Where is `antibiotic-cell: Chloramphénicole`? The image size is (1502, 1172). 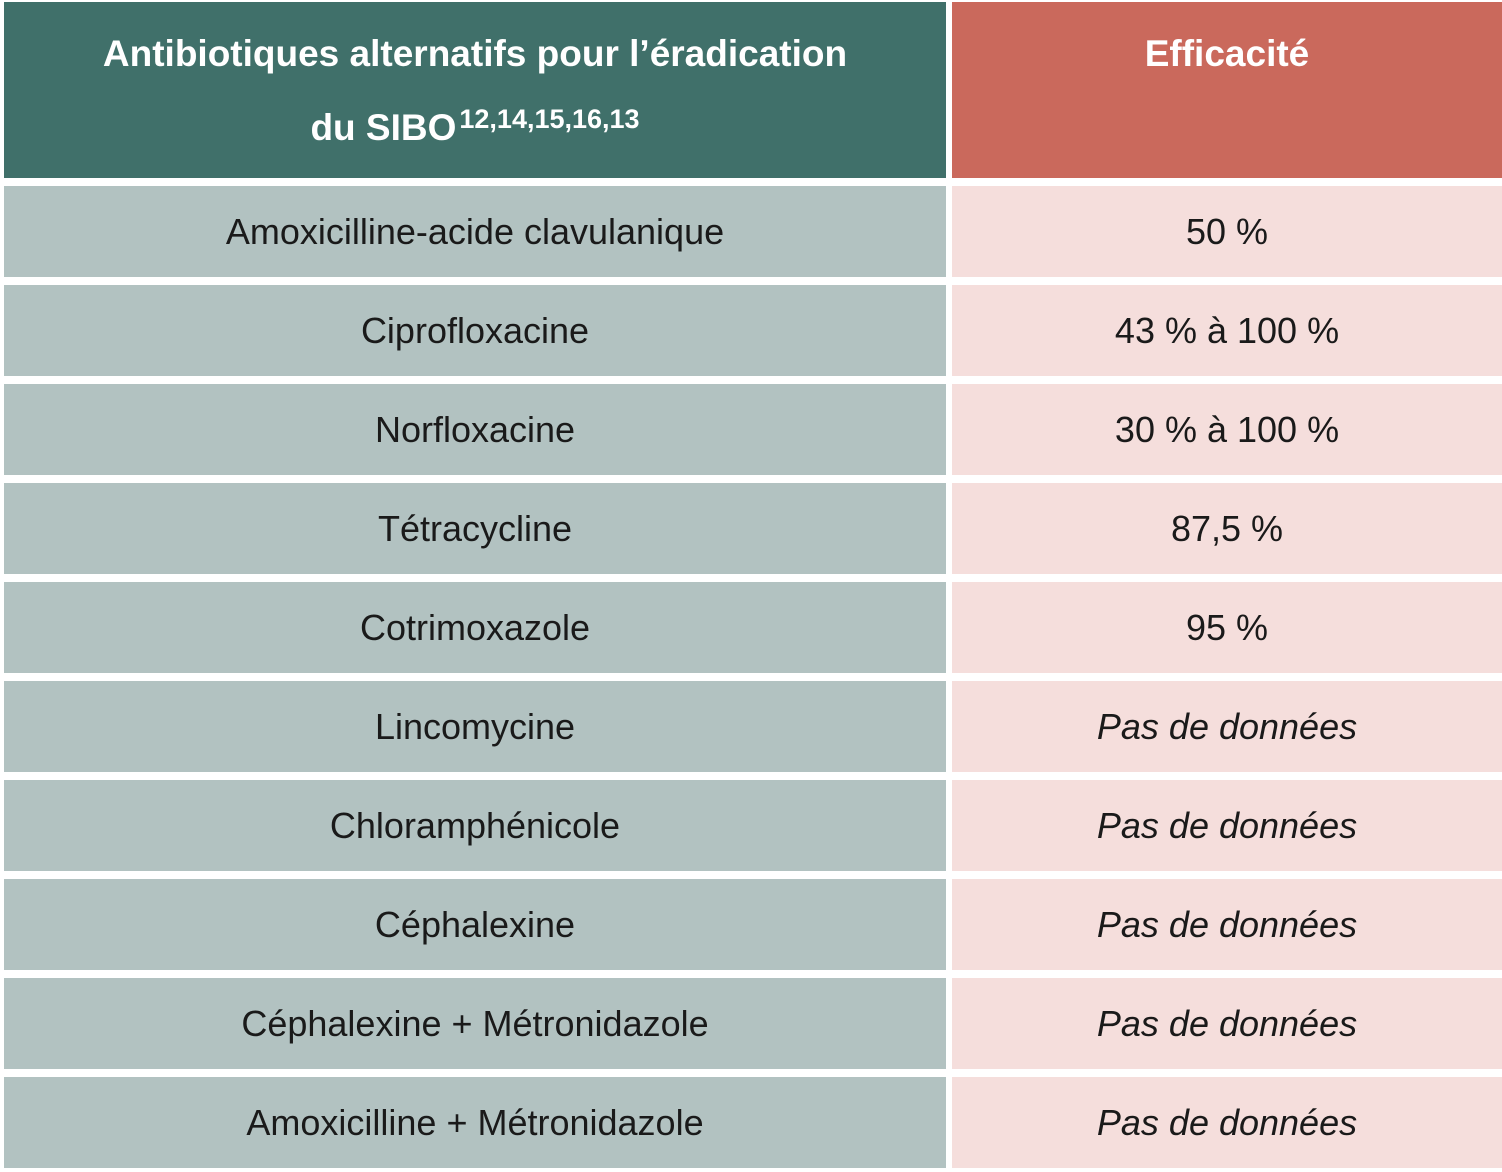
antibiotic-cell: Chloramphénicole is located at coordinates (475, 825).